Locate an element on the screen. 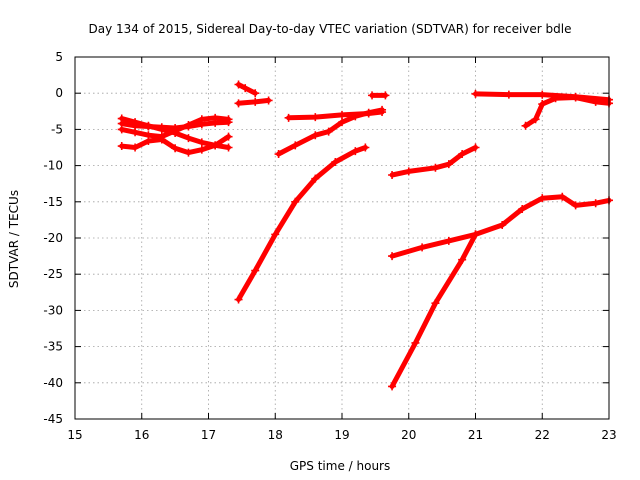  y-tick-label: -15 is located at coordinates (53, 202).